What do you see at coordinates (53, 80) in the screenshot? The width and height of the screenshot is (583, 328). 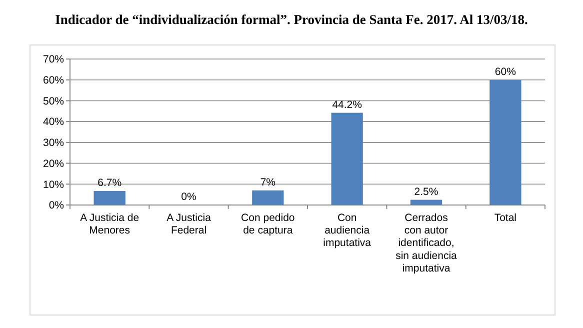 I see `y-tick-label: 60%` at bounding box center [53, 80].